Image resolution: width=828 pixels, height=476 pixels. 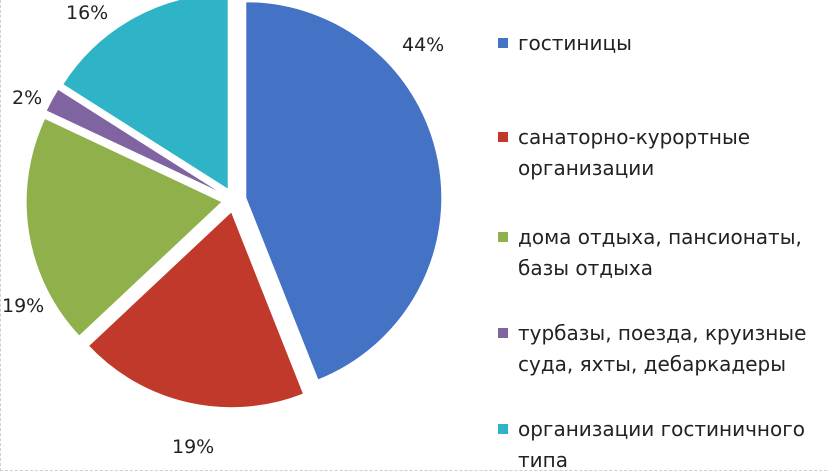 I want to click on legend-item: организации гостиничного типа, so click(x=663, y=445).